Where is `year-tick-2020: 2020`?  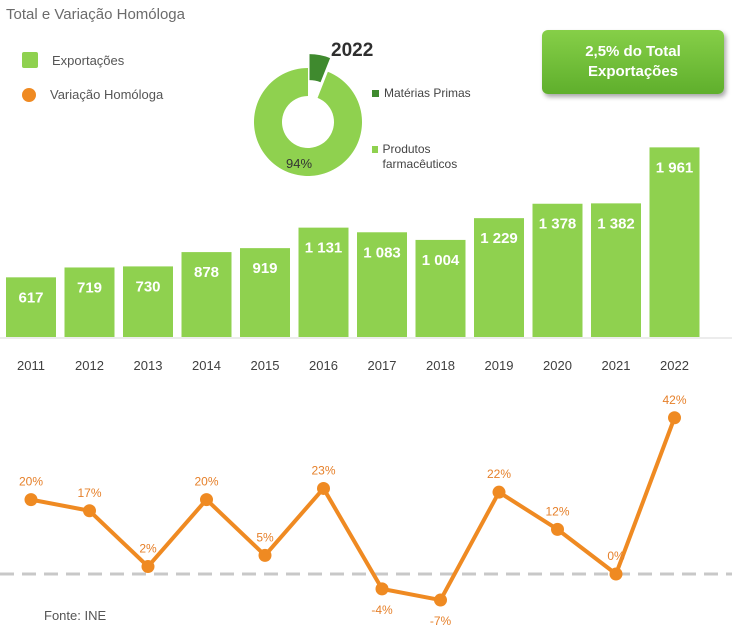
year-tick-2020: 2020 is located at coordinates (557, 365).